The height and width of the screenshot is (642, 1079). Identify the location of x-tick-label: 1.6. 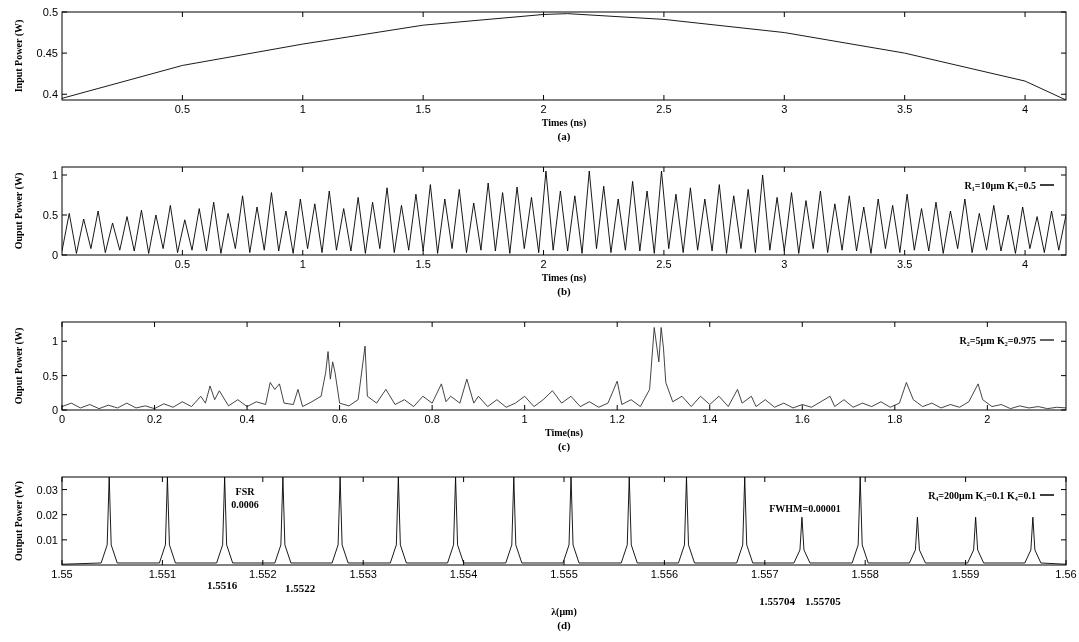
(802, 419).